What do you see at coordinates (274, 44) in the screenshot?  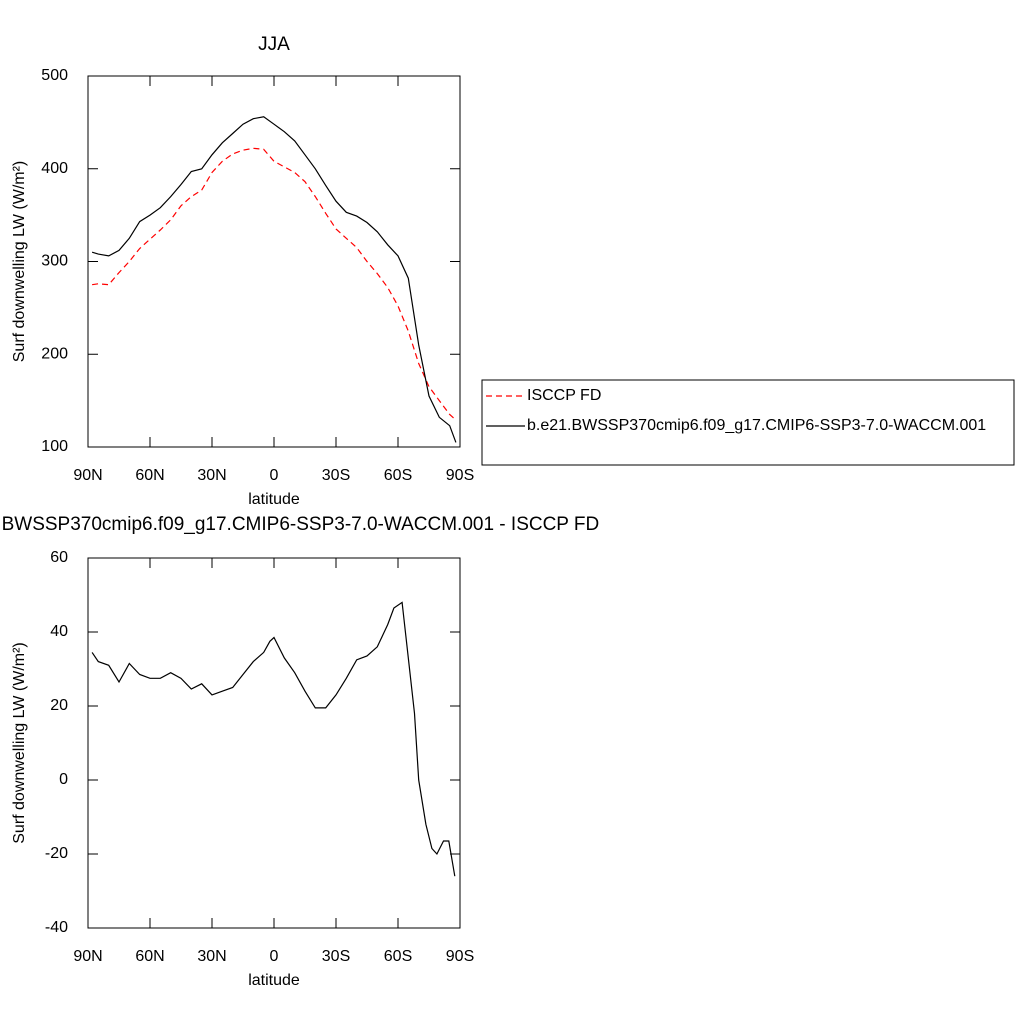 I see `chart-title: JJA` at bounding box center [274, 44].